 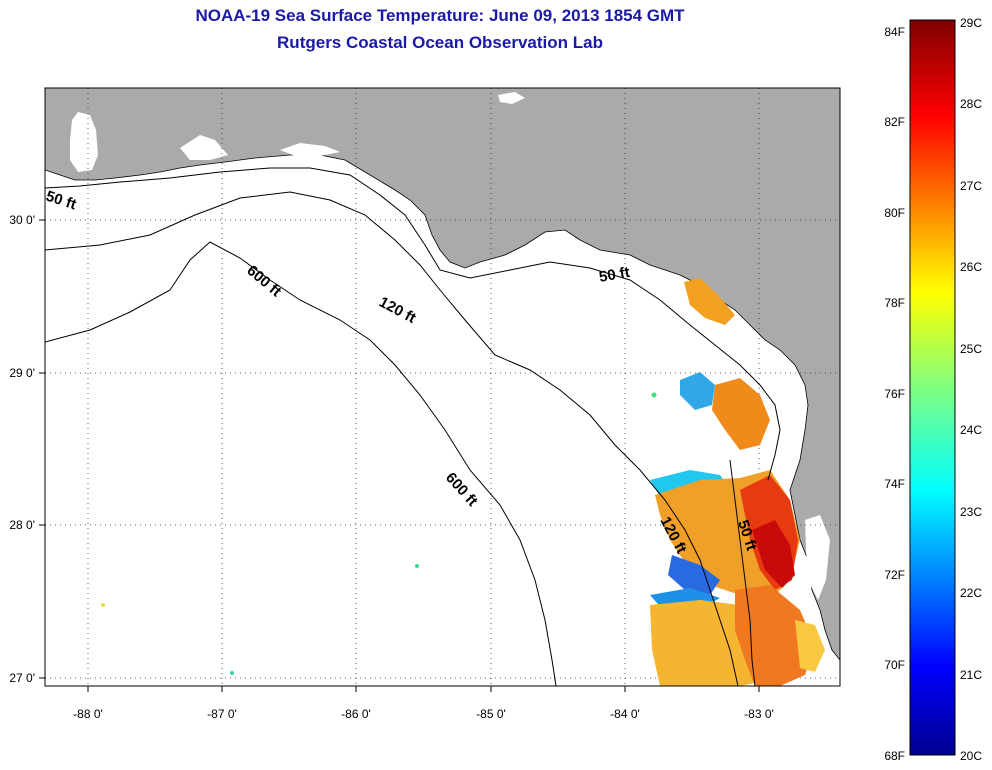 I want to click on colorbar-c-label: 29C, so click(x=971, y=23).